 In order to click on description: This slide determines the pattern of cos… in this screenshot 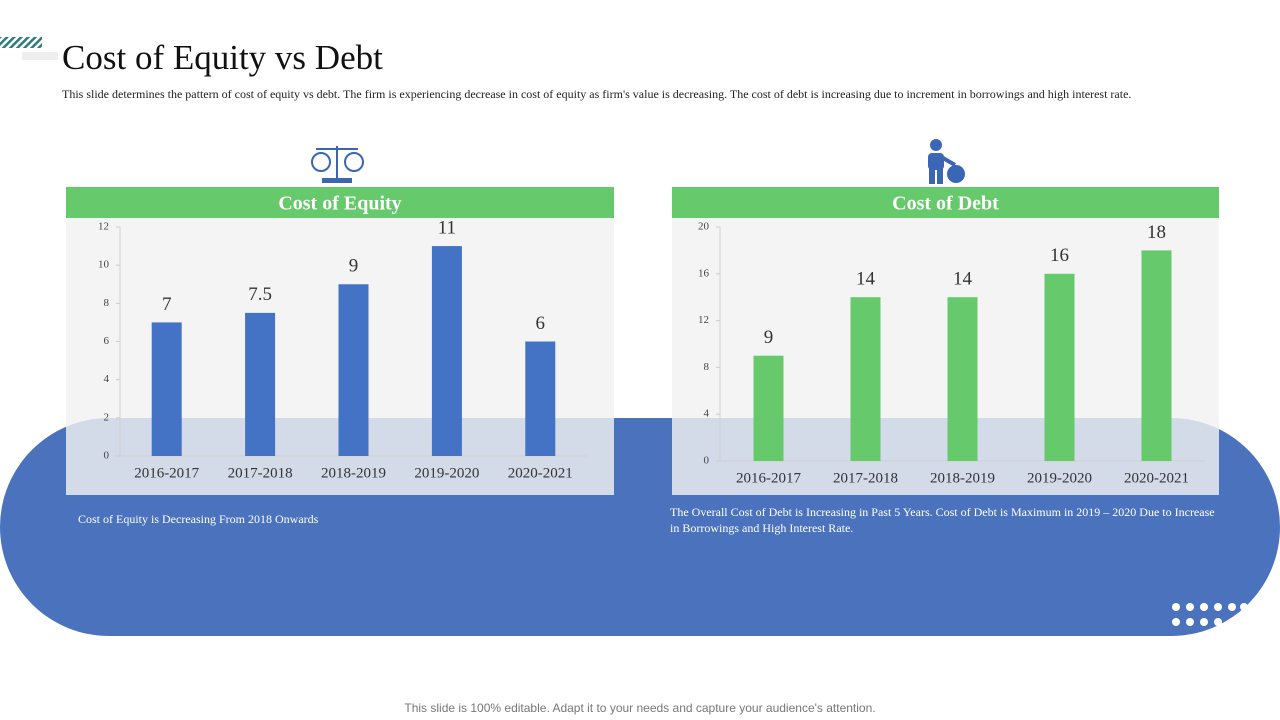, I will do `click(597, 94)`.